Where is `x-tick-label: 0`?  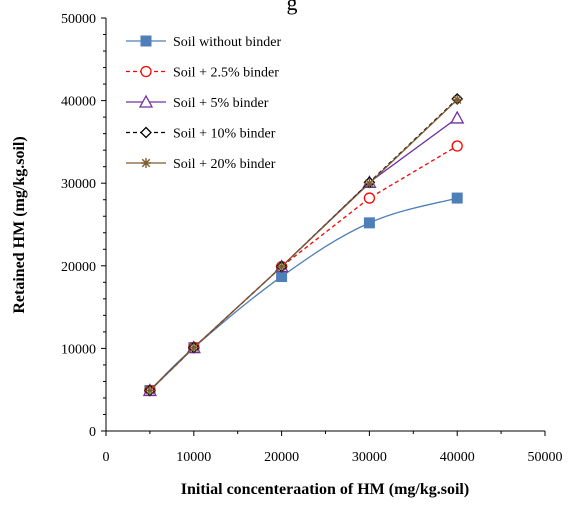 x-tick-label: 0 is located at coordinates (106, 457).